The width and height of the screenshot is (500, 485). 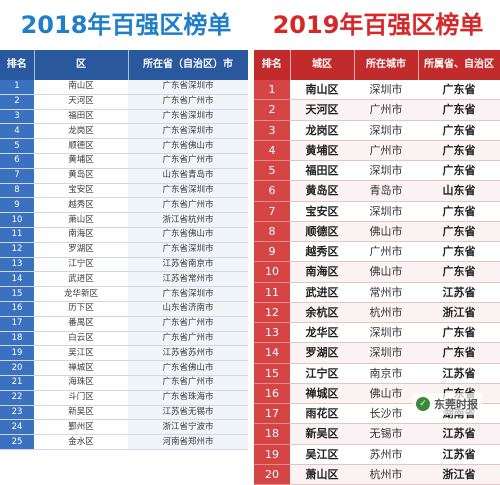 I want to click on rank-cell: 2, so click(x=17, y=102).